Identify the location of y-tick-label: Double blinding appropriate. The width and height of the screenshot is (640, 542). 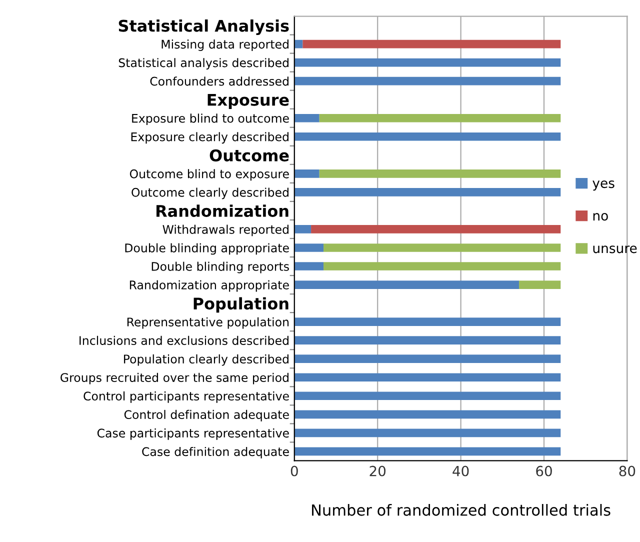
(207, 249).